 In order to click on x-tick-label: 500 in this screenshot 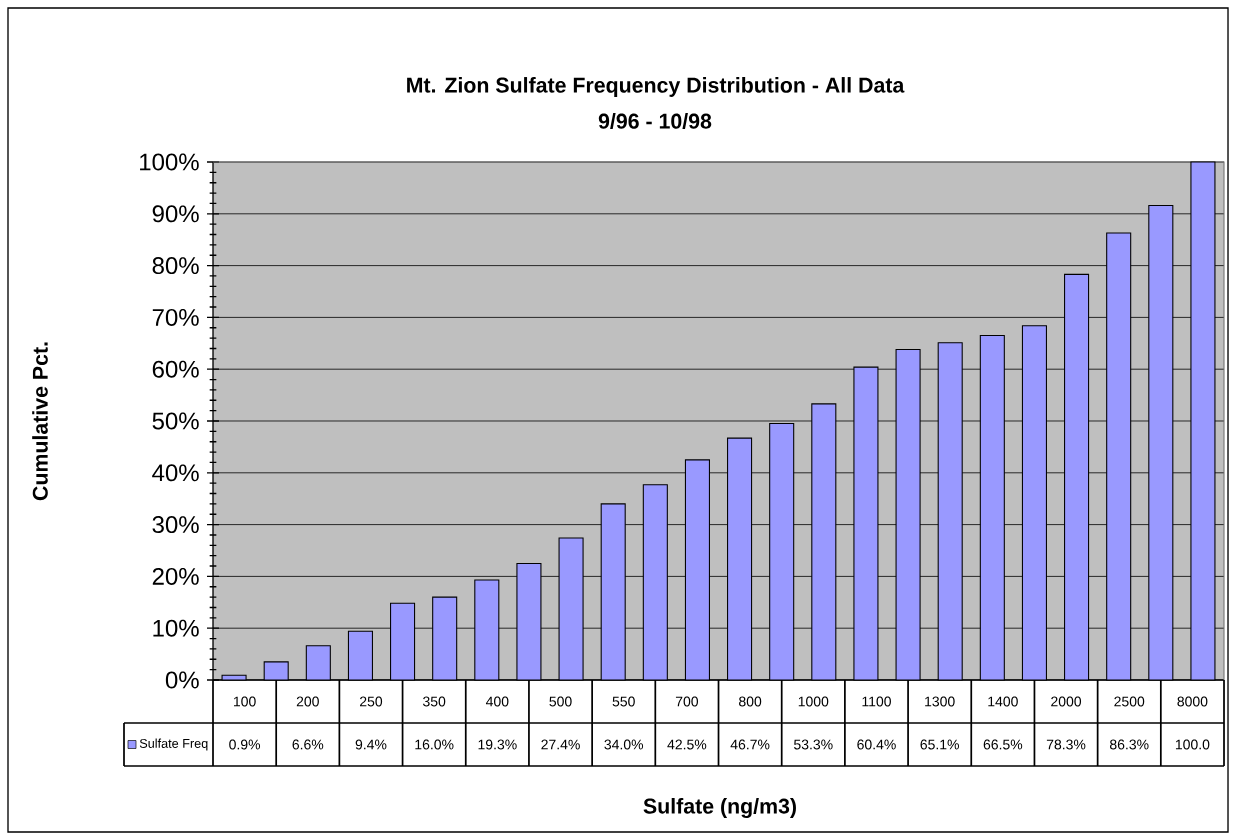, I will do `click(560, 701)`.